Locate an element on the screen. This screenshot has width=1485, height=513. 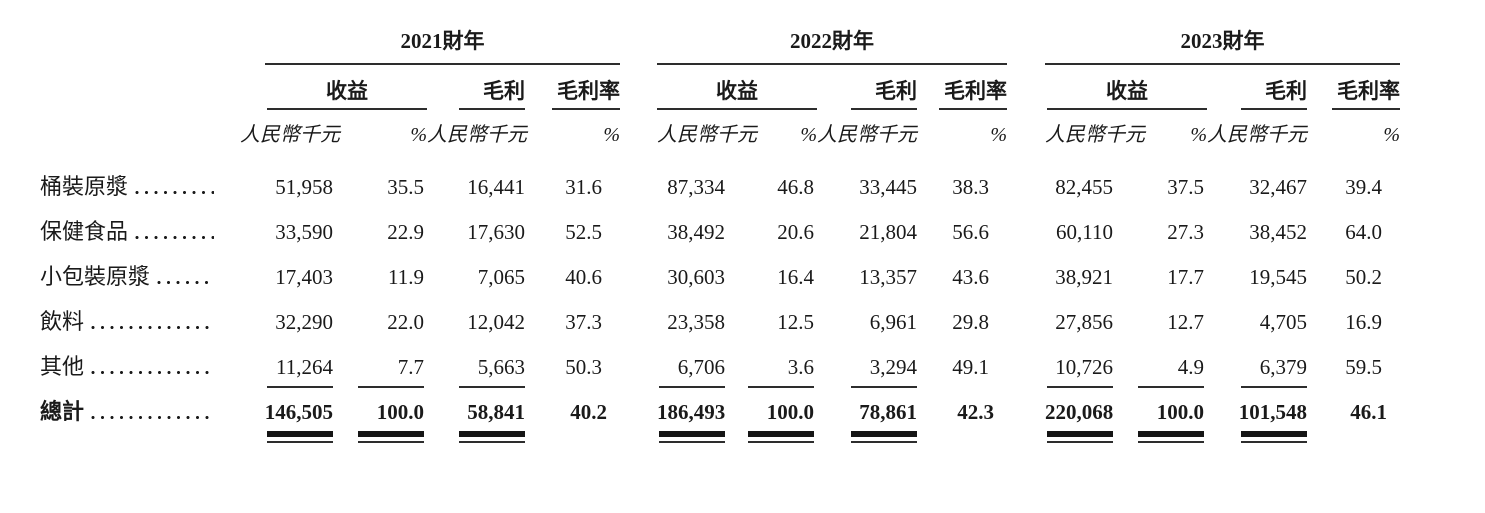
gross-margin-pct-text: 56.6 is located at coordinates (970, 232).